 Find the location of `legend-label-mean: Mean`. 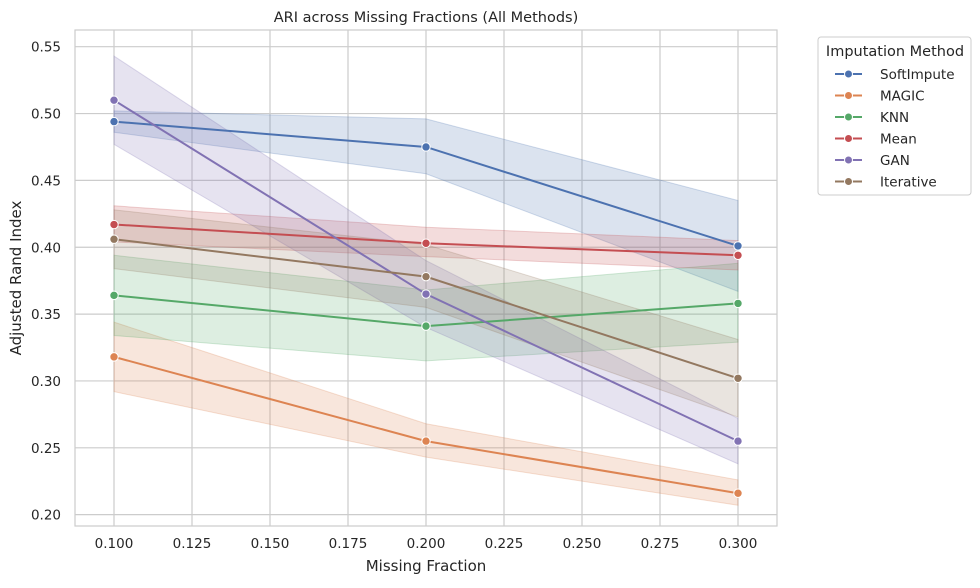

legend-label-mean: Mean is located at coordinates (898, 140).